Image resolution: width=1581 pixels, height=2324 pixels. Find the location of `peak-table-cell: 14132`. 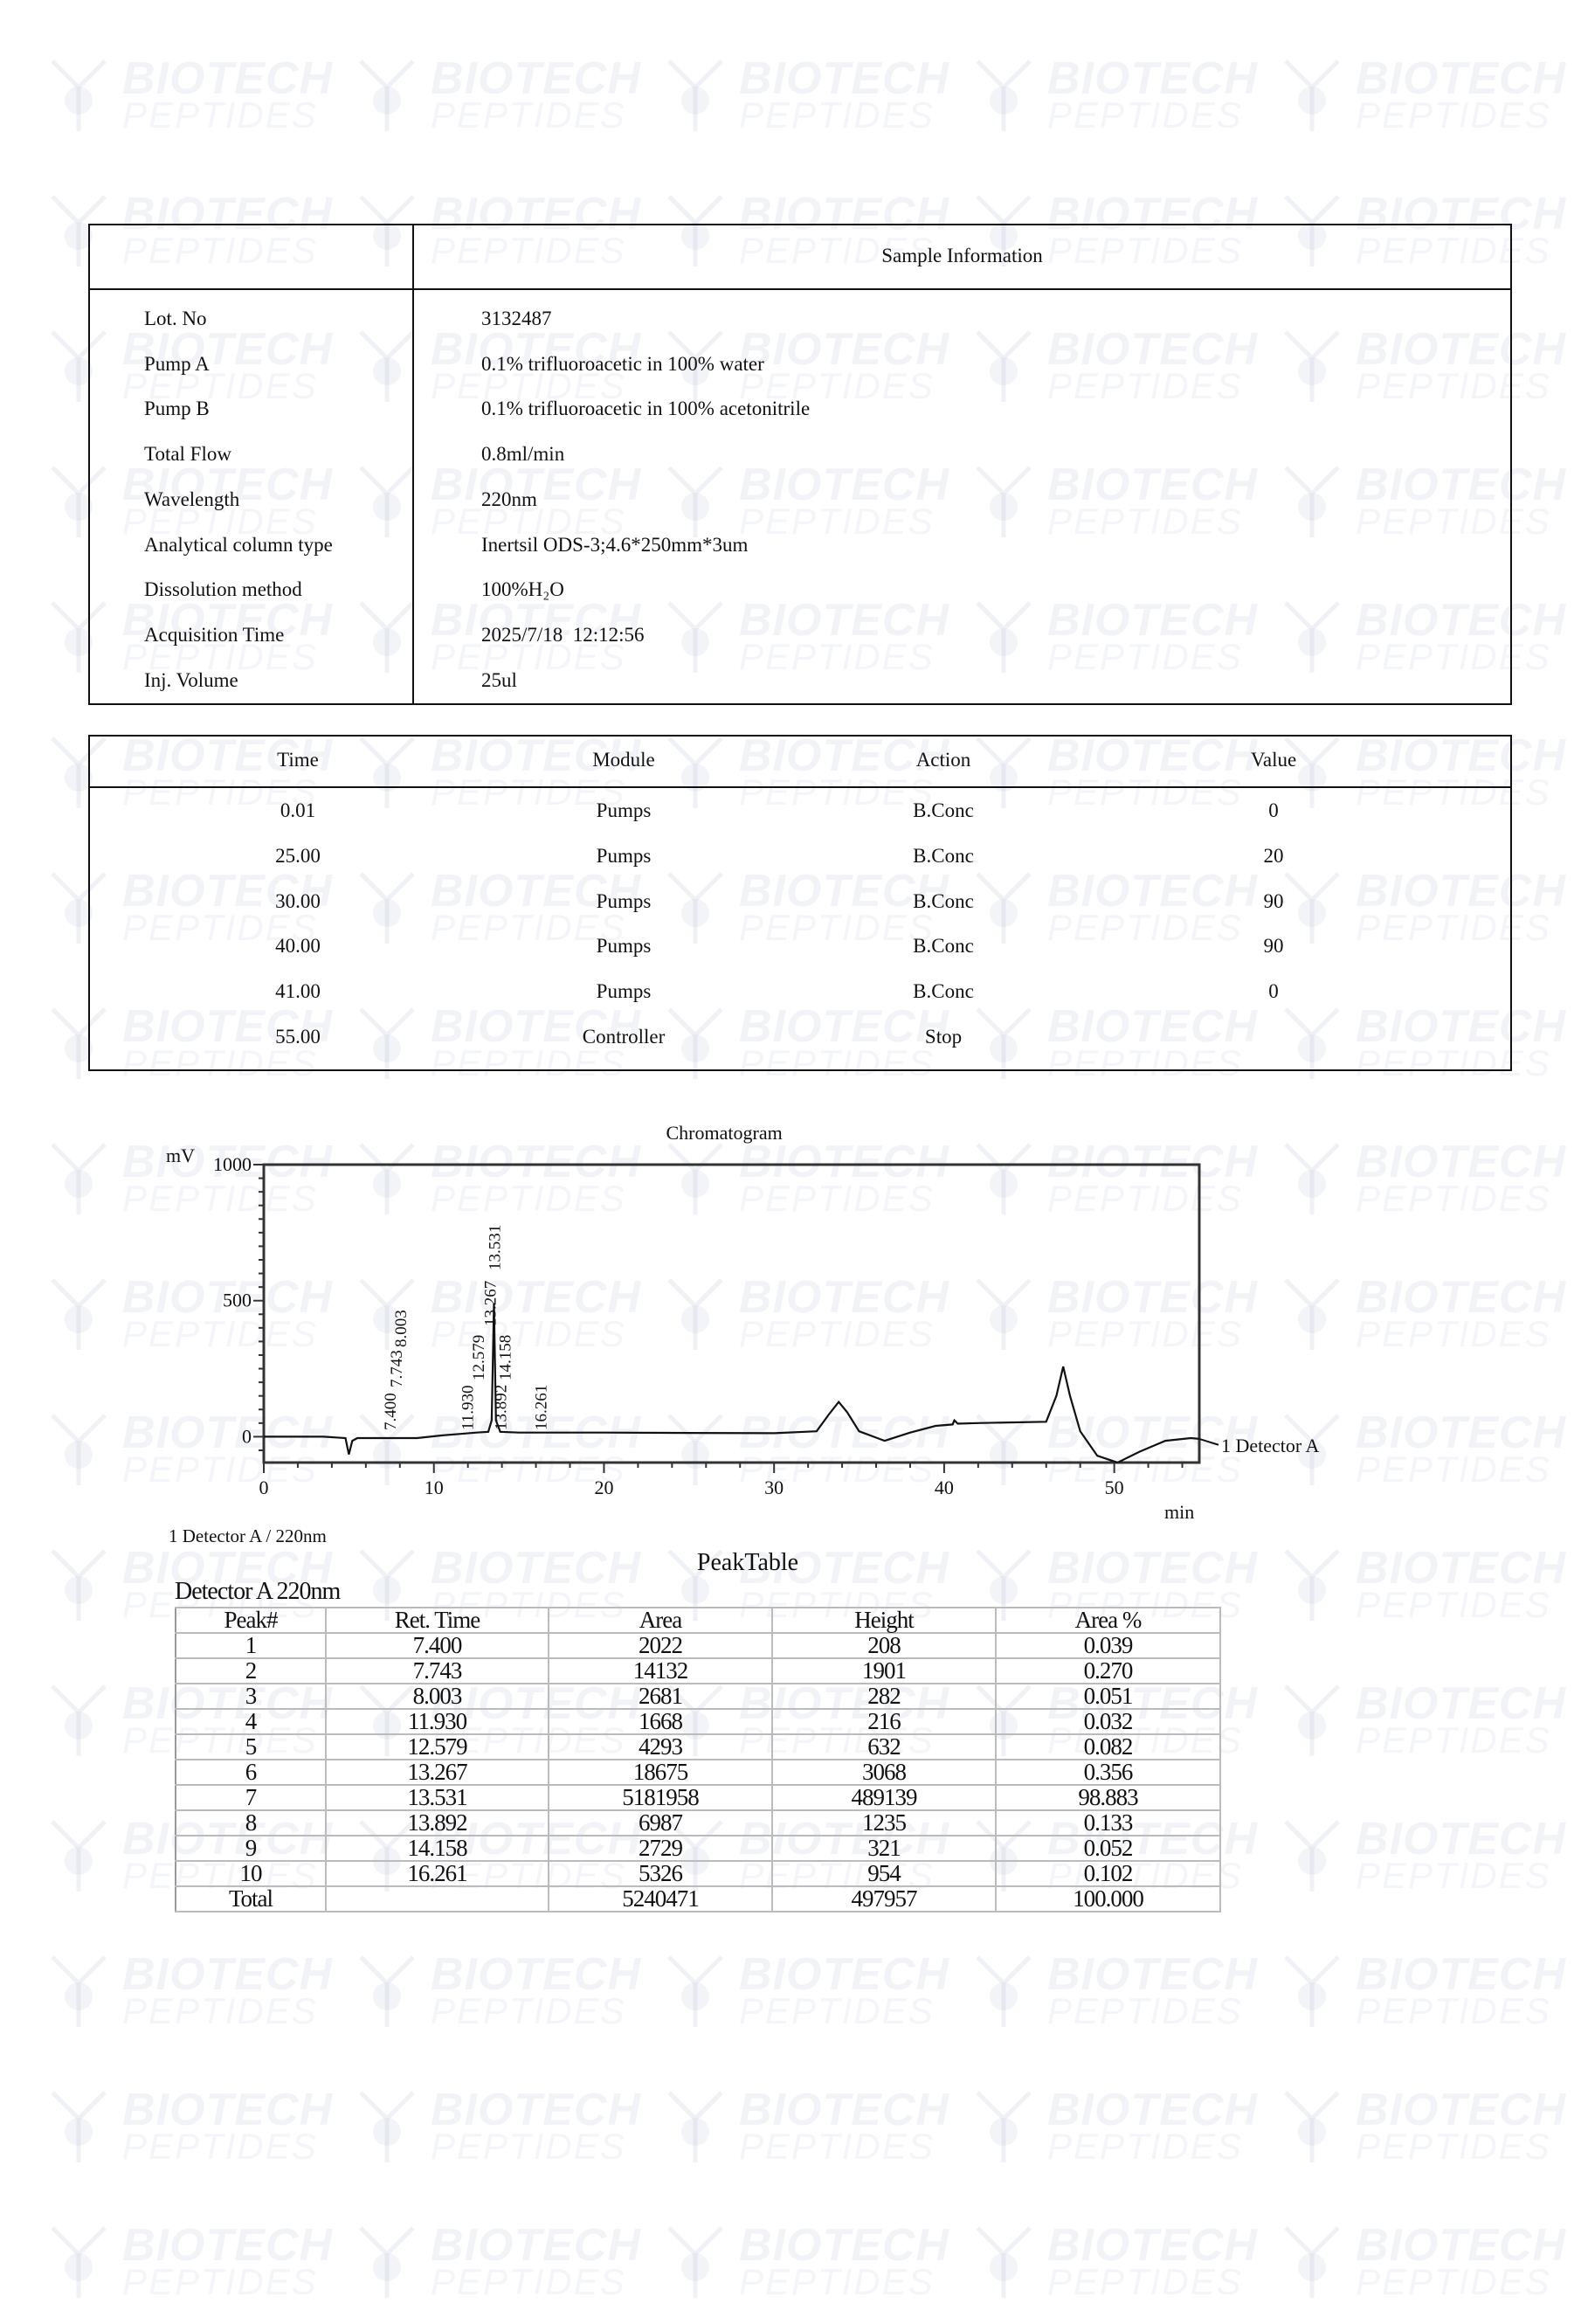

peak-table-cell: 14132 is located at coordinates (660, 1670).